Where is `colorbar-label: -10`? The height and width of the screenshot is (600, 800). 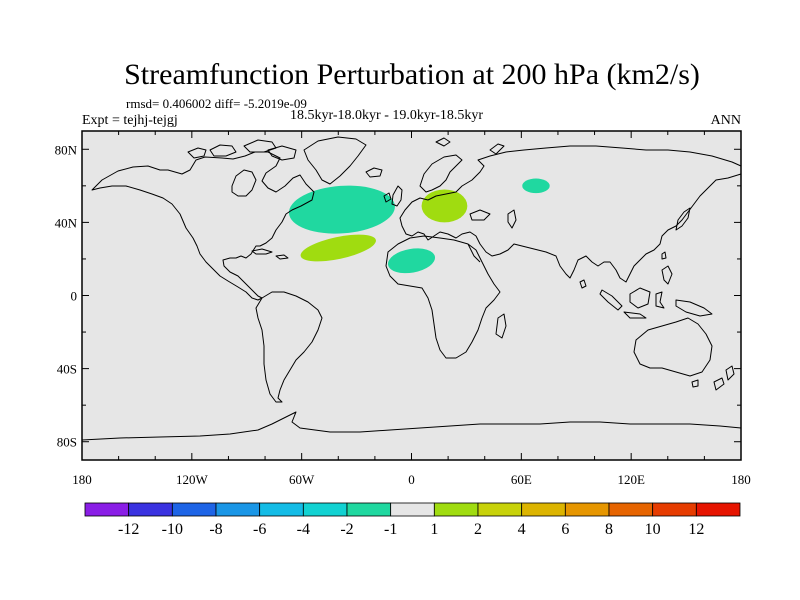 colorbar-label: -10 is located at coordinates (172, 529).